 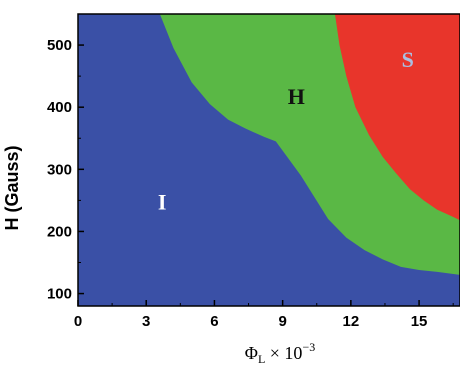 I want to click on y-axis-title: H (Gauss), so click(x=12, y=187).